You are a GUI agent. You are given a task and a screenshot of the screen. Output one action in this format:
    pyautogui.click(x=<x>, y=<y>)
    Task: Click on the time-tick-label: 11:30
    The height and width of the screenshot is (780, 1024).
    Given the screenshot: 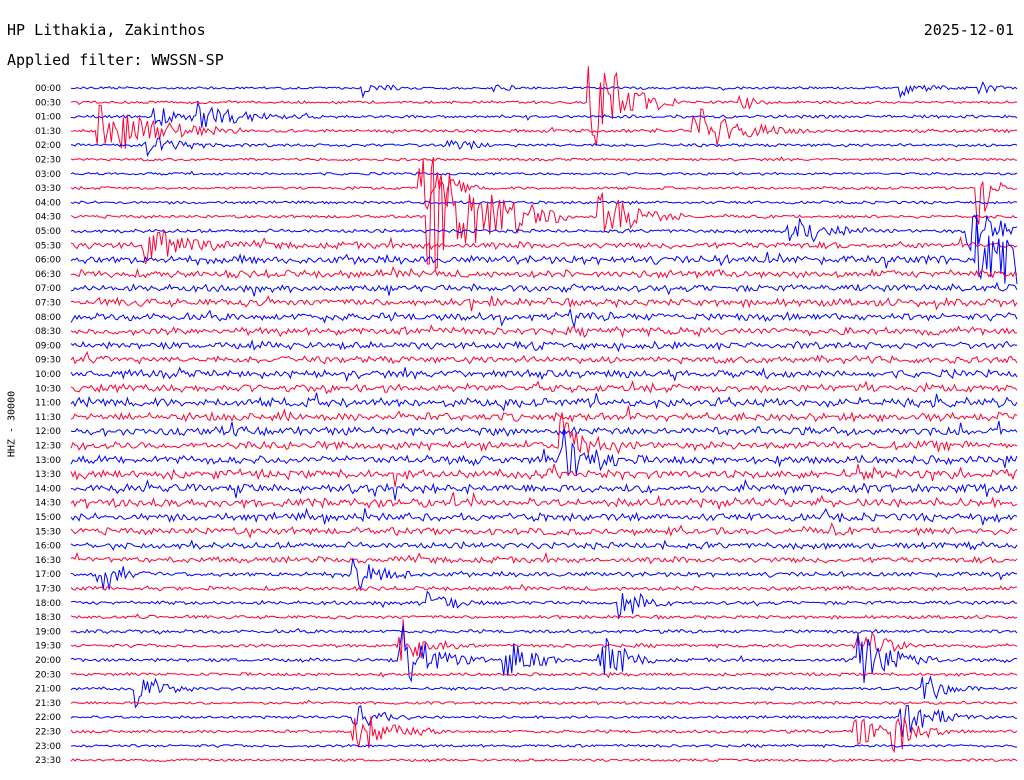 What is the action you would take?
    pyautogui.click(x=48, y=418)
    